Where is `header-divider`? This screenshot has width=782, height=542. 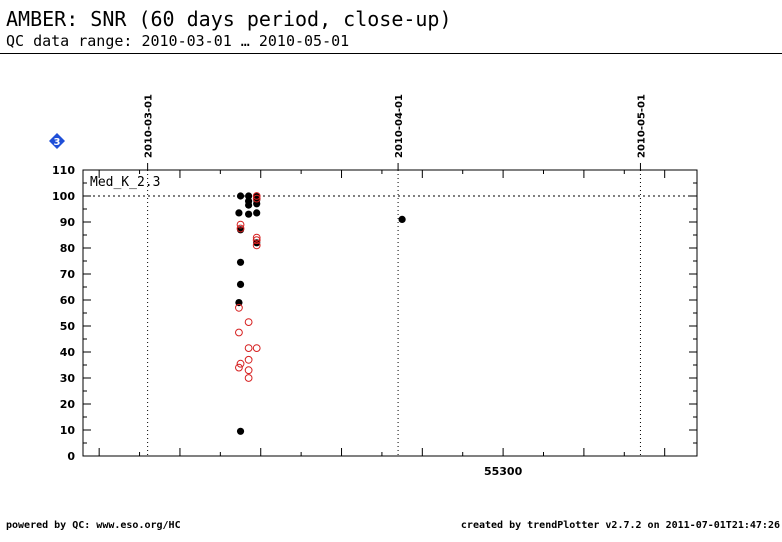
header-divider is located at coordinates (391, 53).